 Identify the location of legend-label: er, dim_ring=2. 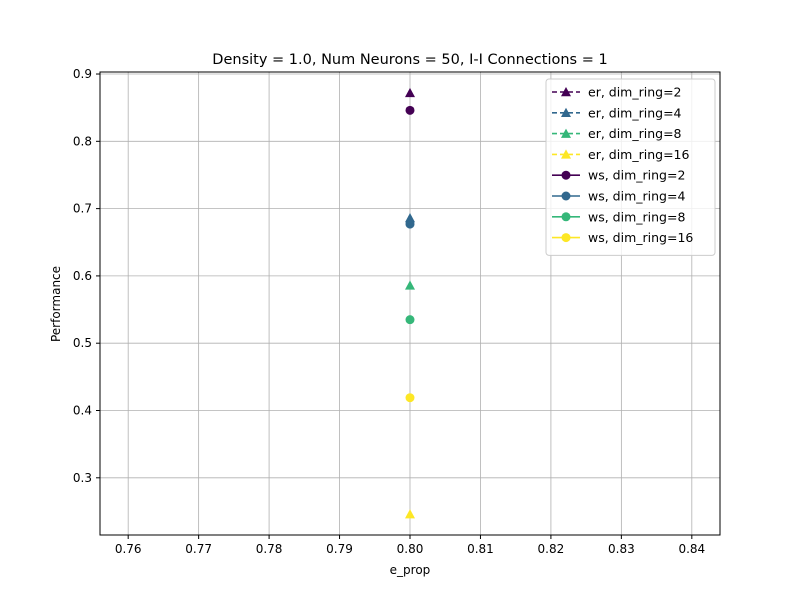
(635, 92).